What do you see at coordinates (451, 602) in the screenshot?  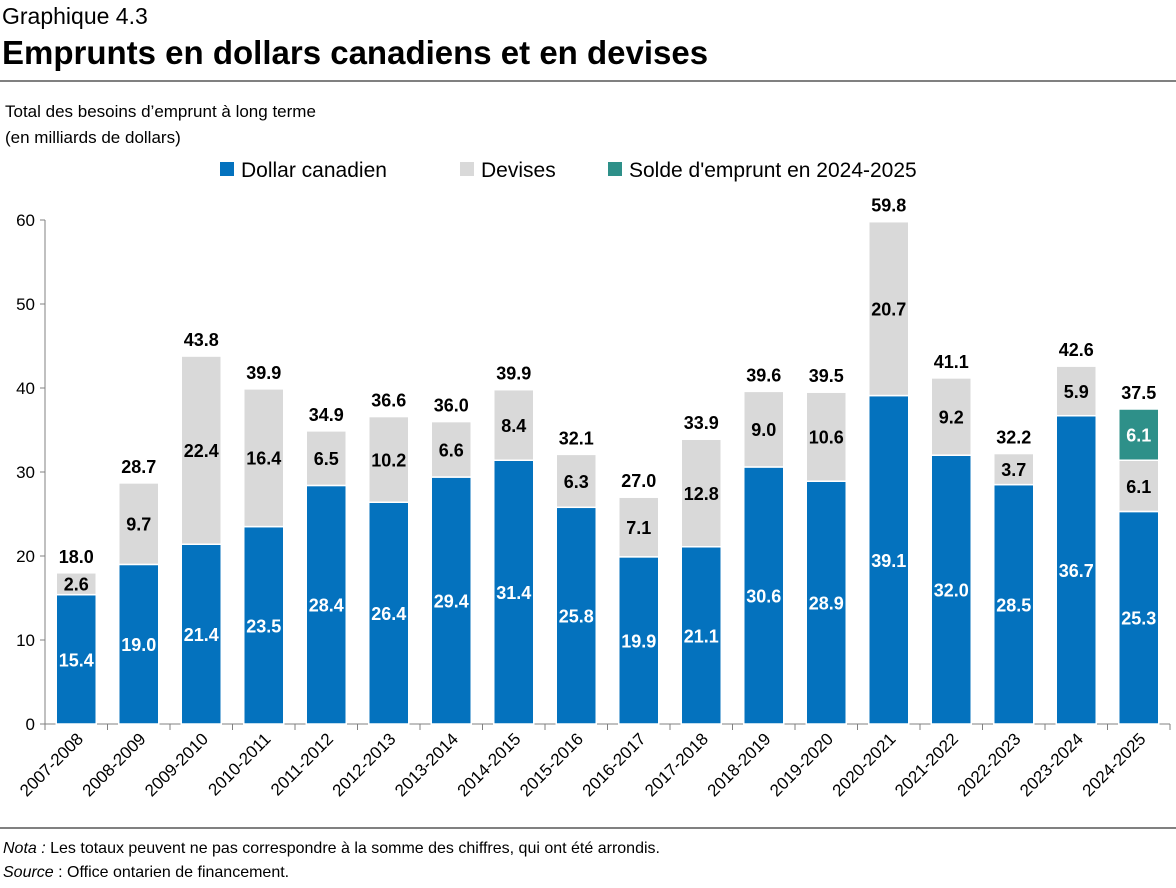 I see `bar-value-label: 29.4` at bounding box center [451, 602].